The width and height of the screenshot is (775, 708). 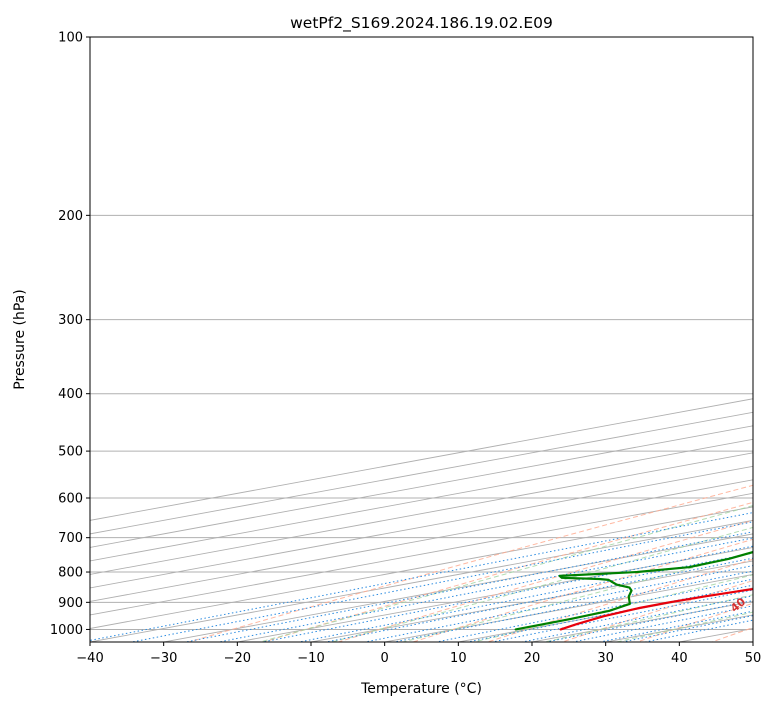 I want to click on y-axis-ticks: 100 200 300 400 500 600 700 800 900 1000, so click(x=70, y=334).